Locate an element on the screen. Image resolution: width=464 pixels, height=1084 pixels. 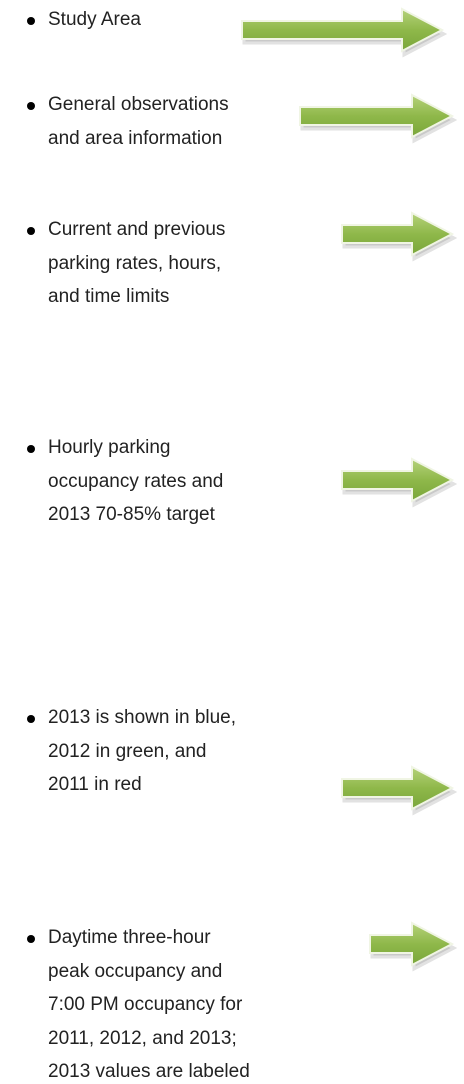
bullet-text: 2013 is shown in blue, is located at coordinates (142, 717).